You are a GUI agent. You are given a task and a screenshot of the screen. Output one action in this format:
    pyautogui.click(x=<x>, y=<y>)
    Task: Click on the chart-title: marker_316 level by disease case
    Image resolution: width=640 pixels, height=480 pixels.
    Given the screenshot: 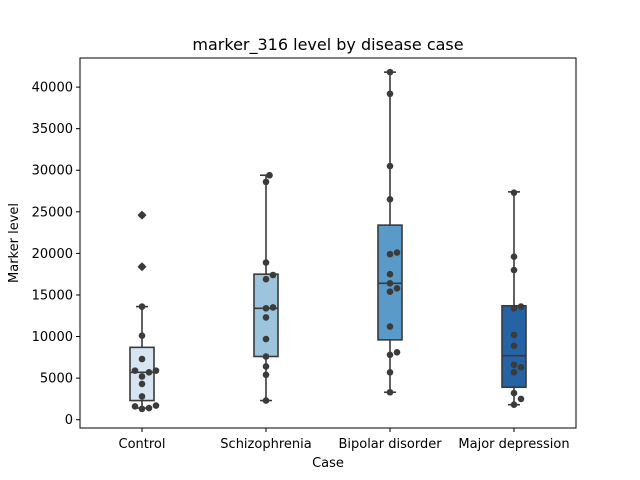 What is the action you would take?
    pyautogui.click(x=327, y=45)
    